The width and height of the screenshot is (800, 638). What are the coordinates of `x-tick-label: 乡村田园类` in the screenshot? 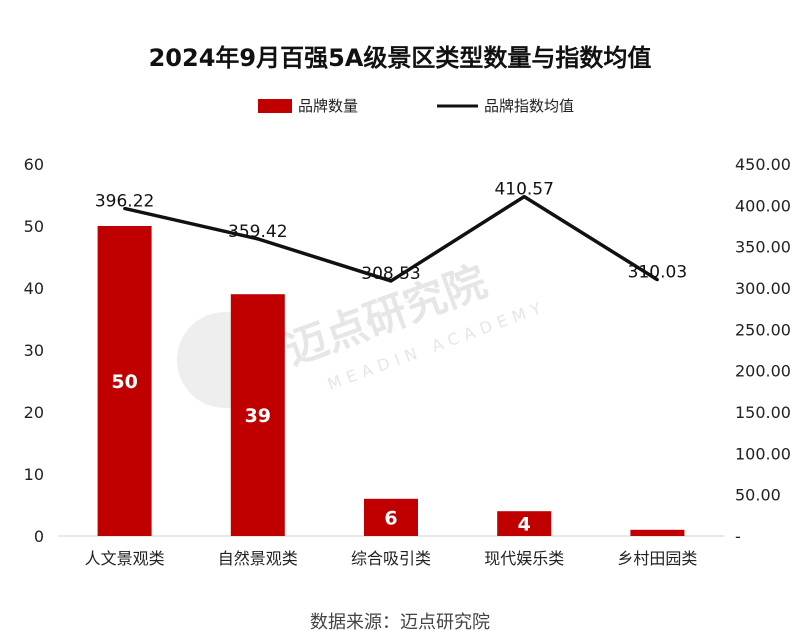 It's located at (657, 558).